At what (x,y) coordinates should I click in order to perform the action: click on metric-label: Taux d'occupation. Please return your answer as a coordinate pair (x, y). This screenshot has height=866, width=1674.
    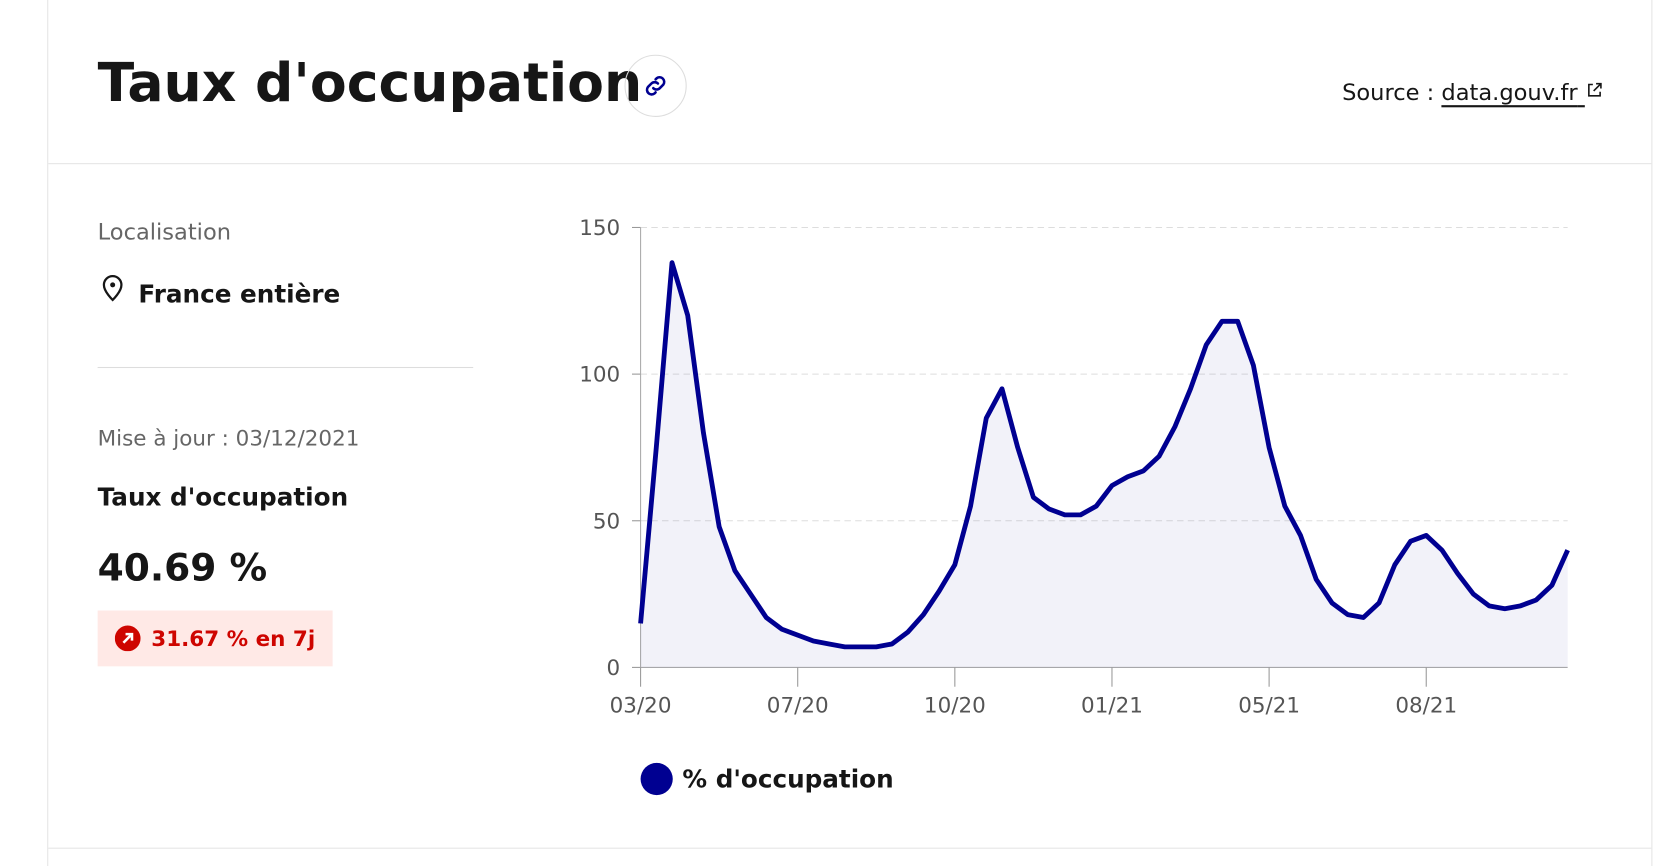
    Looking at the image, I should click on (223, 497).